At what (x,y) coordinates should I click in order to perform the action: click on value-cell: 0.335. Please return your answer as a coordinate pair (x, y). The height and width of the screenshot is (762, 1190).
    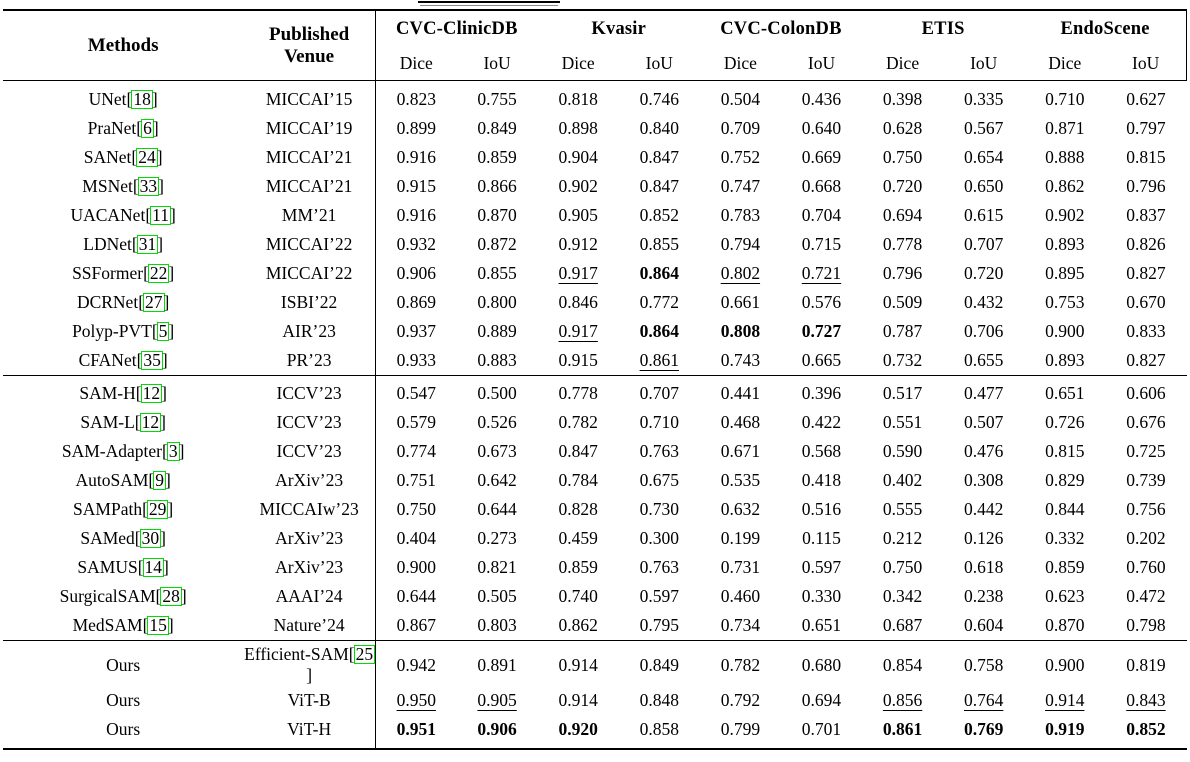
    Looking at the image, I should click on (983, 98).